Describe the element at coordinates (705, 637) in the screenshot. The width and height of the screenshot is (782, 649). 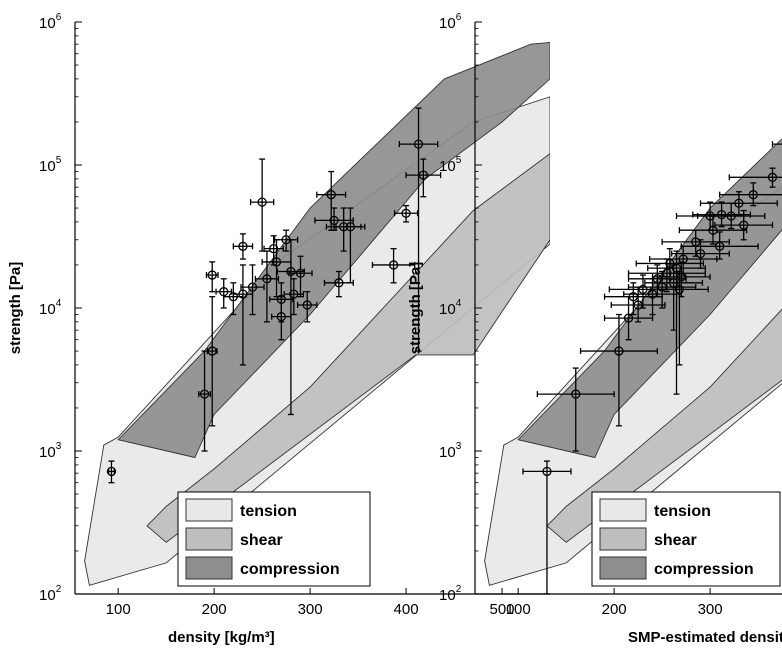
I see `x-axis-label: SMP-estimated density [kg/m³]` at that location.